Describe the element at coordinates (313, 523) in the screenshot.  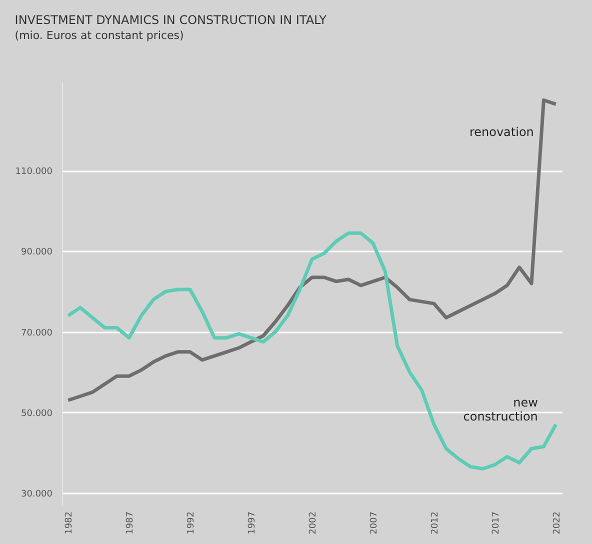
I see `x-tick-label: 2002` at that location.